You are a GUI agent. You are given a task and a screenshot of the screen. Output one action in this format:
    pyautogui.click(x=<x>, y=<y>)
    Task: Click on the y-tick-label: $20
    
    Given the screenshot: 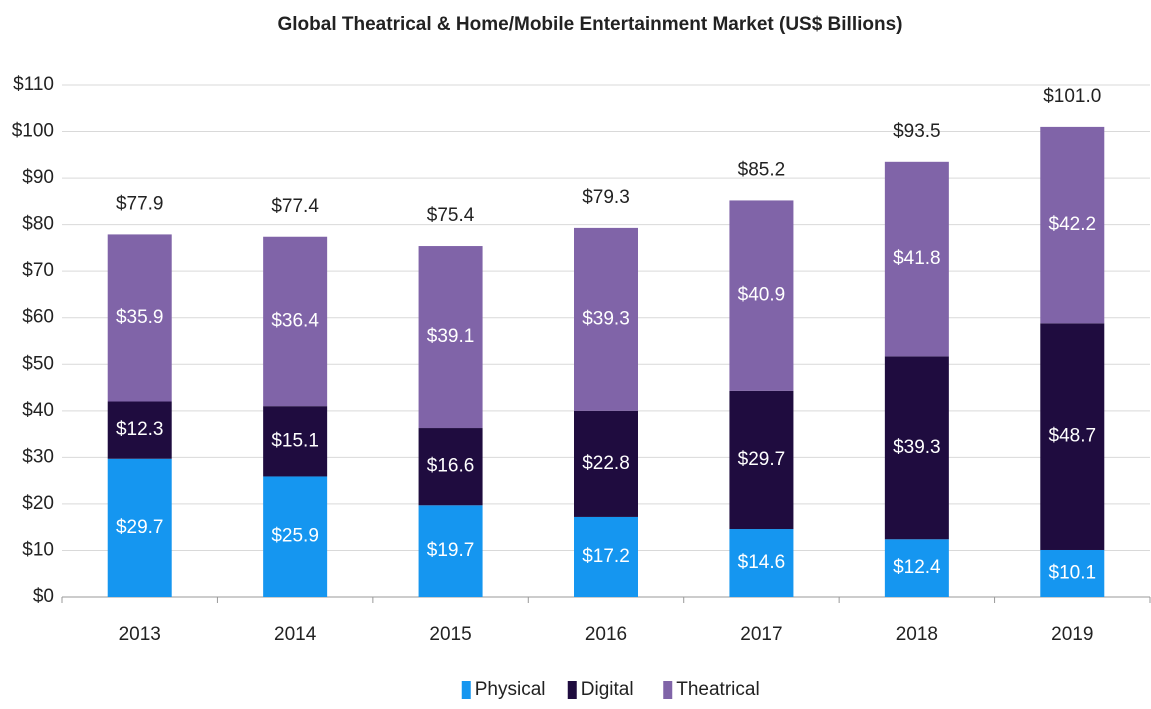 What is the action you would take?
    pyautogui.click(x=38, y=503)
    